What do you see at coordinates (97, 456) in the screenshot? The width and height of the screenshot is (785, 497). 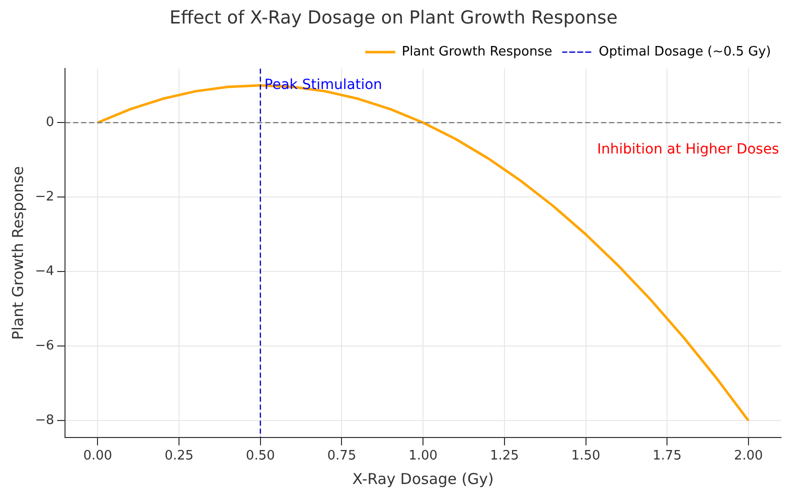 I see `x-tick-label: 0.00` at bounding box center [97, 456].